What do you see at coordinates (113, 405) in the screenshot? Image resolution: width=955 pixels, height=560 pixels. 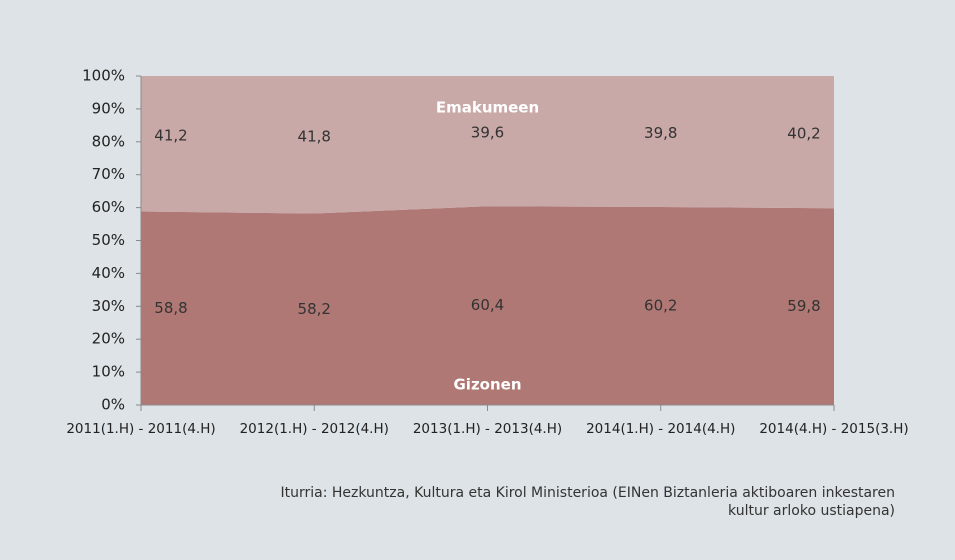 I see `y-tick-label: 0%` at bounding box center [113, 405].